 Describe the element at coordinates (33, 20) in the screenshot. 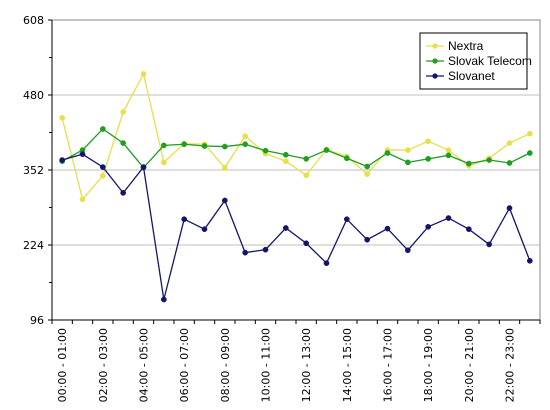

I see `y-tick-label: 608` at that location.